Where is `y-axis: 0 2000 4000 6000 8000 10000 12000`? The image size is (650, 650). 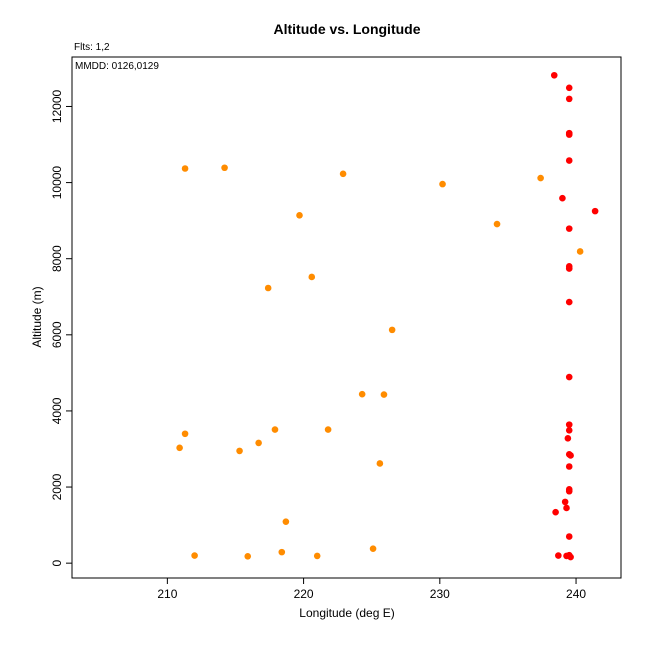 y-axis: 0 2000 4000 6000 8000 10000 12000 is located at coordinates (61, 328).